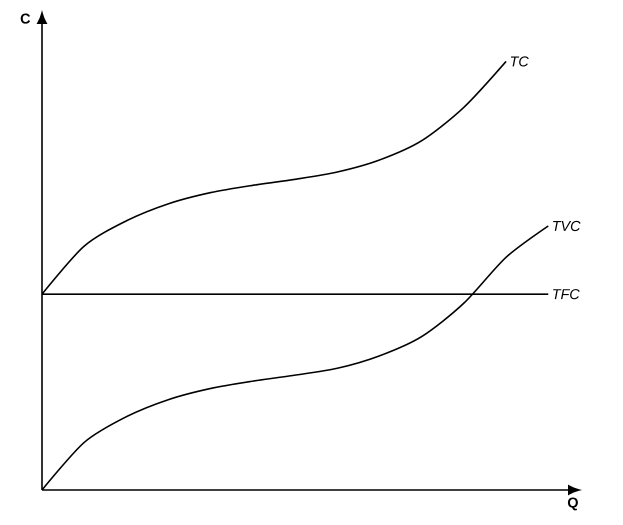  I want to click on series-label: TC, so click(519, 61).